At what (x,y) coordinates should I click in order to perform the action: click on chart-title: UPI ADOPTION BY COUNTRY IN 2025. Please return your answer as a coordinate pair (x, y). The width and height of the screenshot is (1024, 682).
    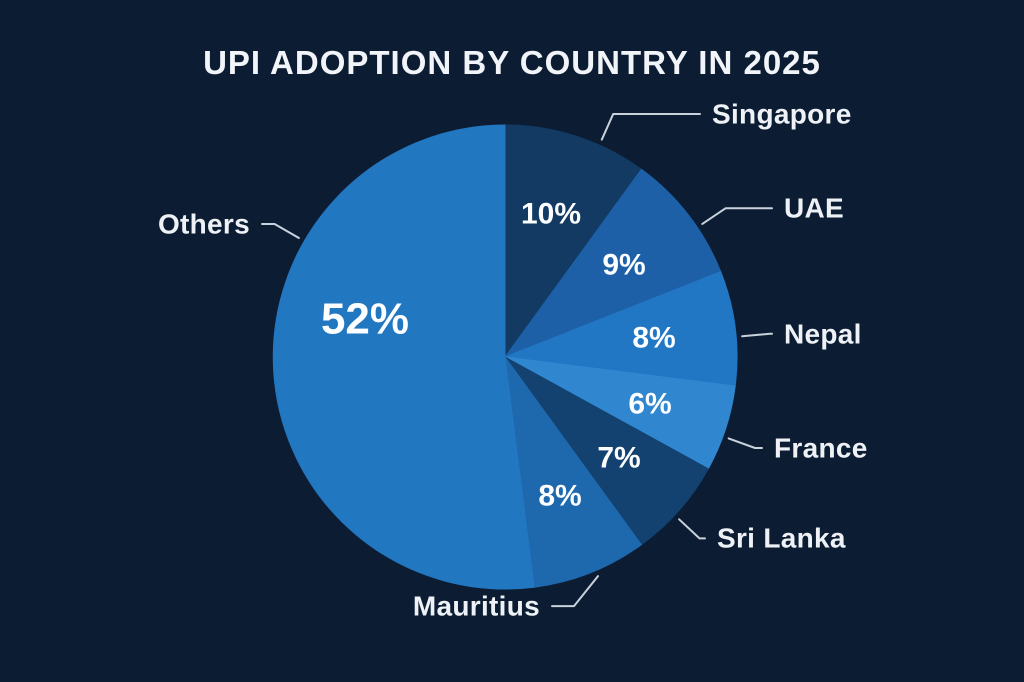
    Looking at the image, I should click on (512, 62).